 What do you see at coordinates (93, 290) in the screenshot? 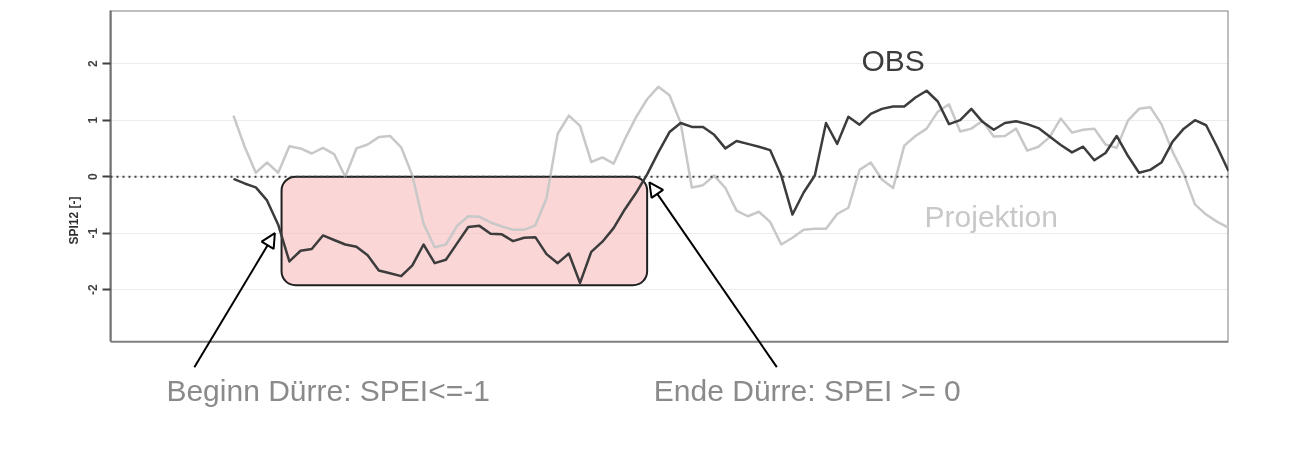
I see `y-tick-label: -2` at bounding box center [93, 290].